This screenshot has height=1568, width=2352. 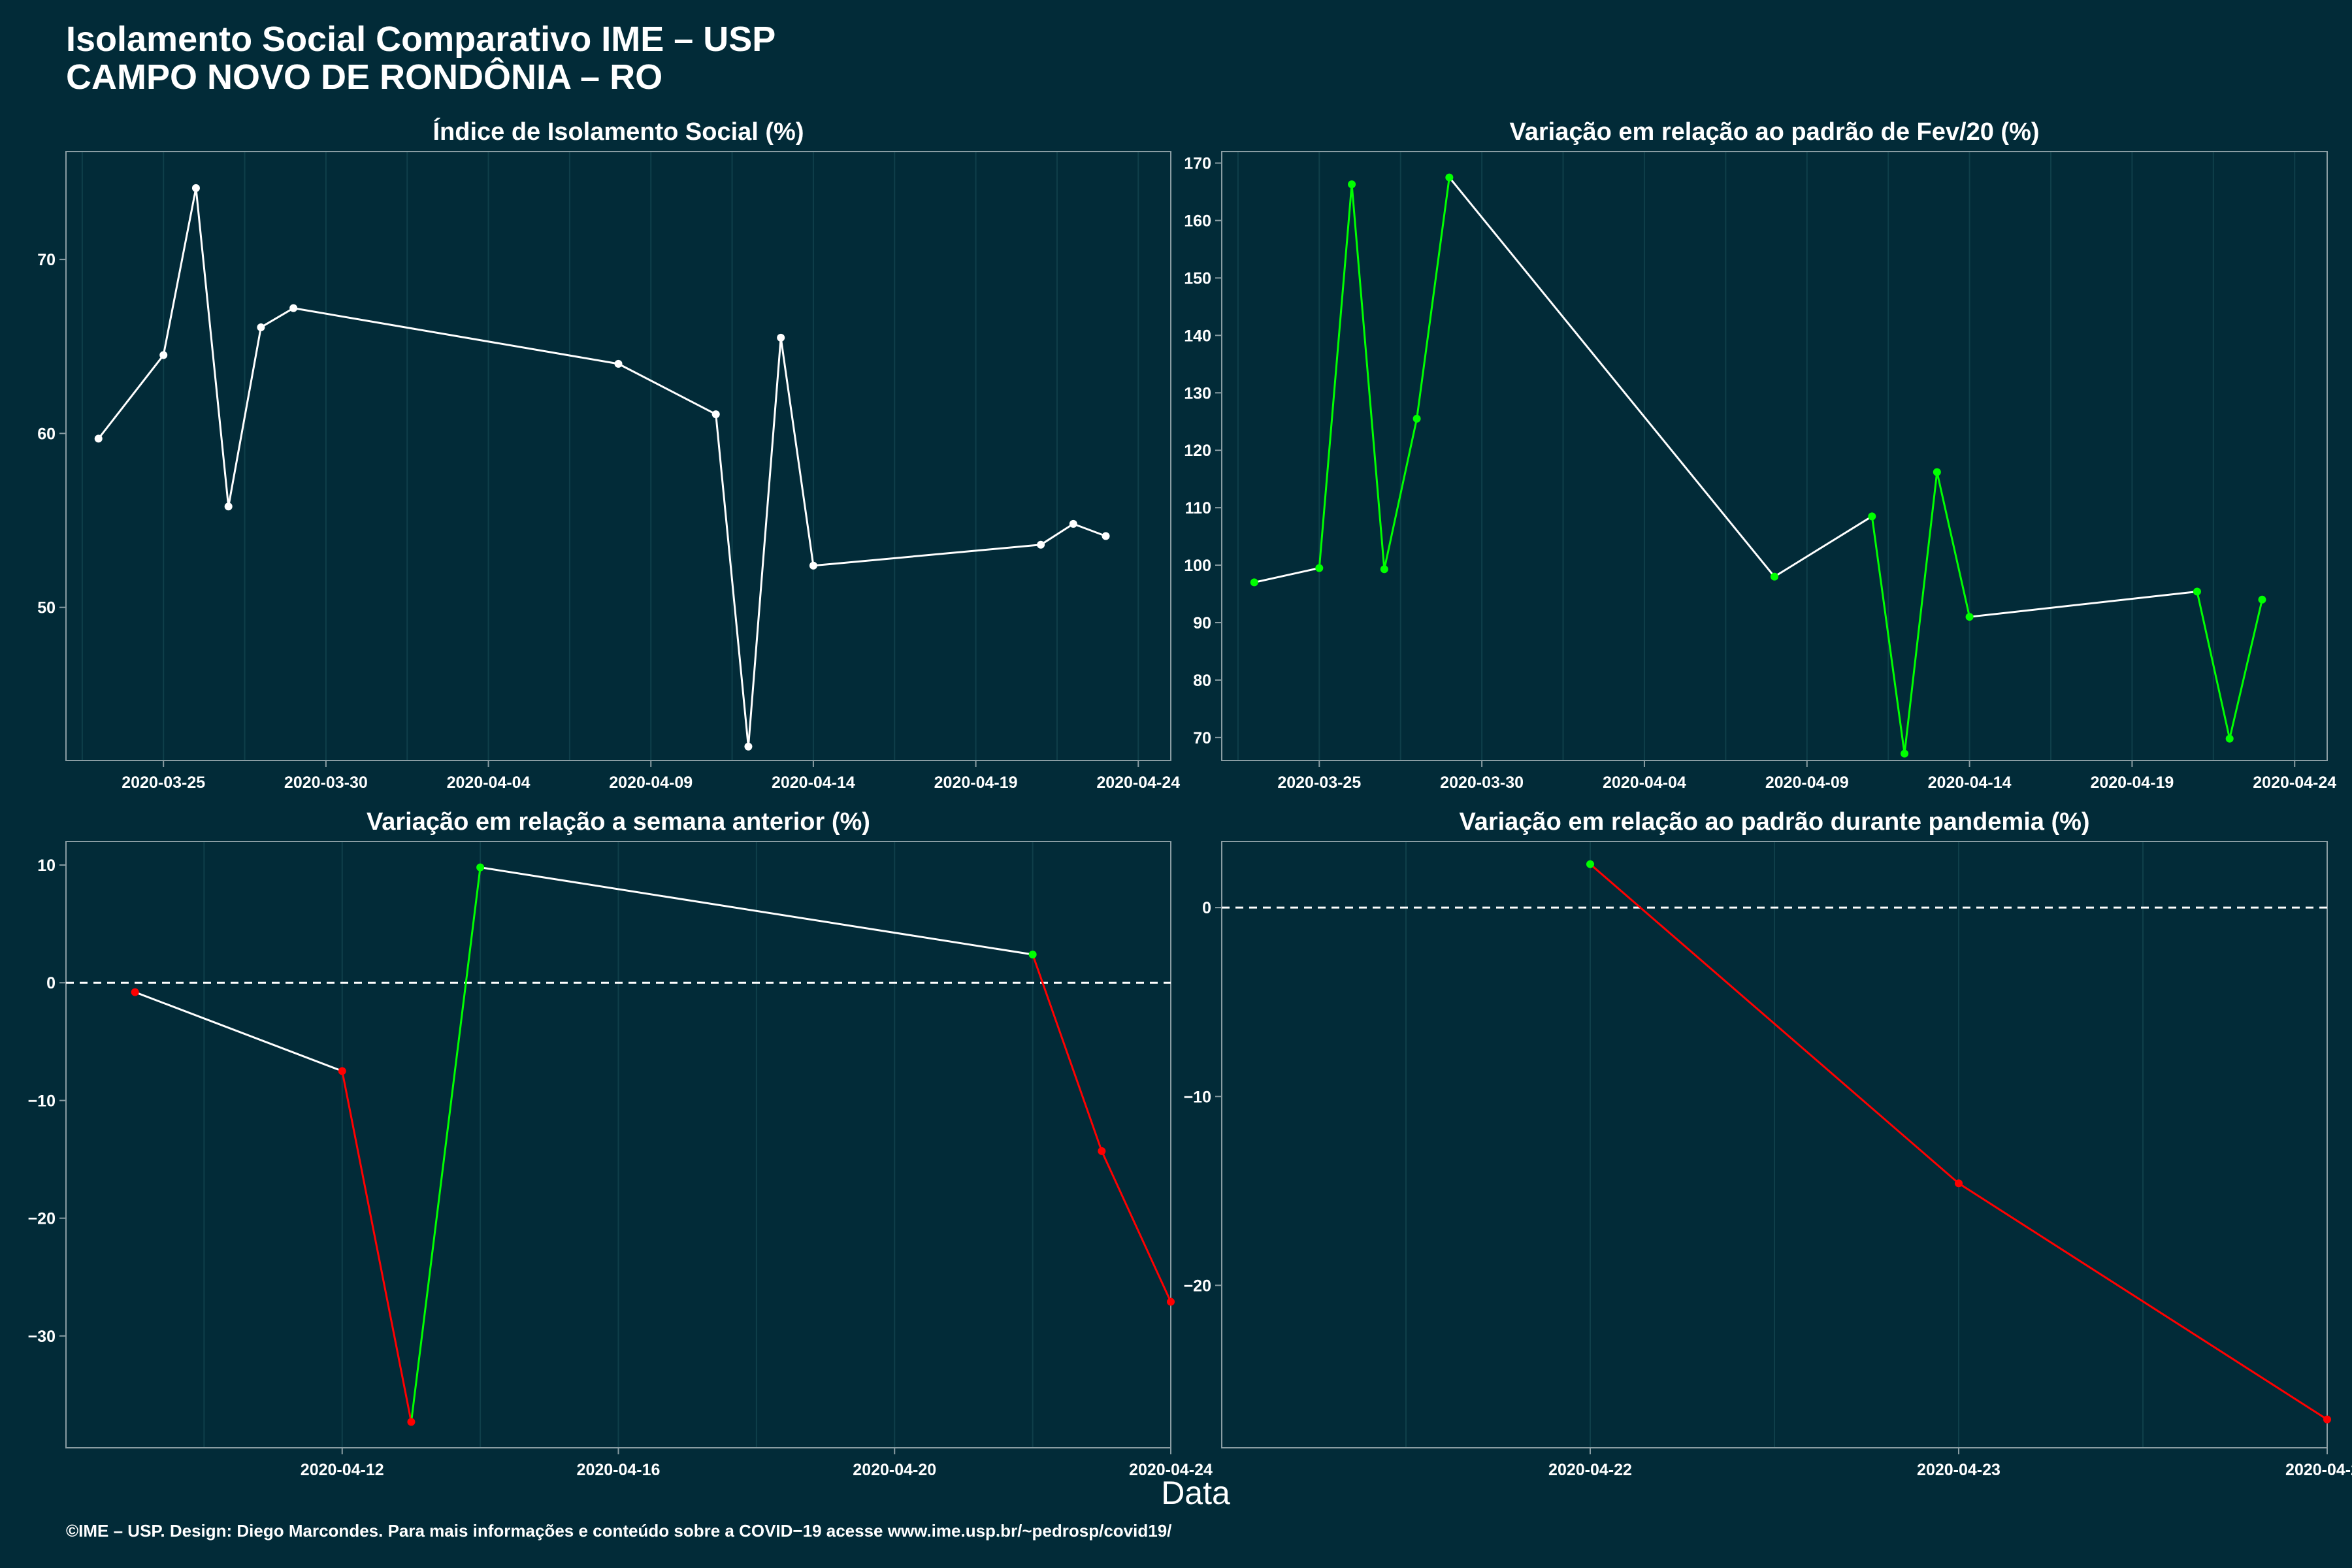 What do you see at coordinates (1197, 164) in the screenshot?
I see `y-tick-label: 170` at bounding box center [1197, 164].